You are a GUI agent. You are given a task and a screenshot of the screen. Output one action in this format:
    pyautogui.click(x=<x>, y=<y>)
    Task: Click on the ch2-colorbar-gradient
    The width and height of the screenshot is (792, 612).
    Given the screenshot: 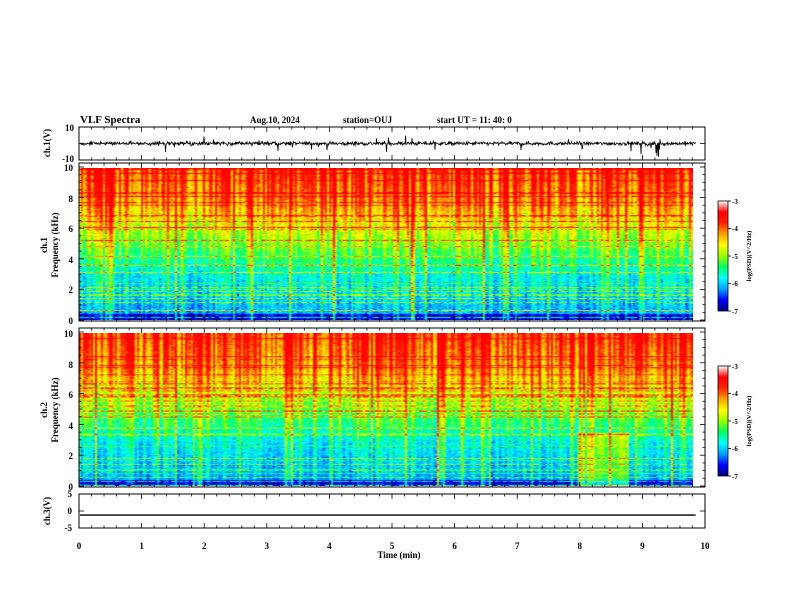 What is the action you would take?
    pyautogui.click(x=723, y=421)
    